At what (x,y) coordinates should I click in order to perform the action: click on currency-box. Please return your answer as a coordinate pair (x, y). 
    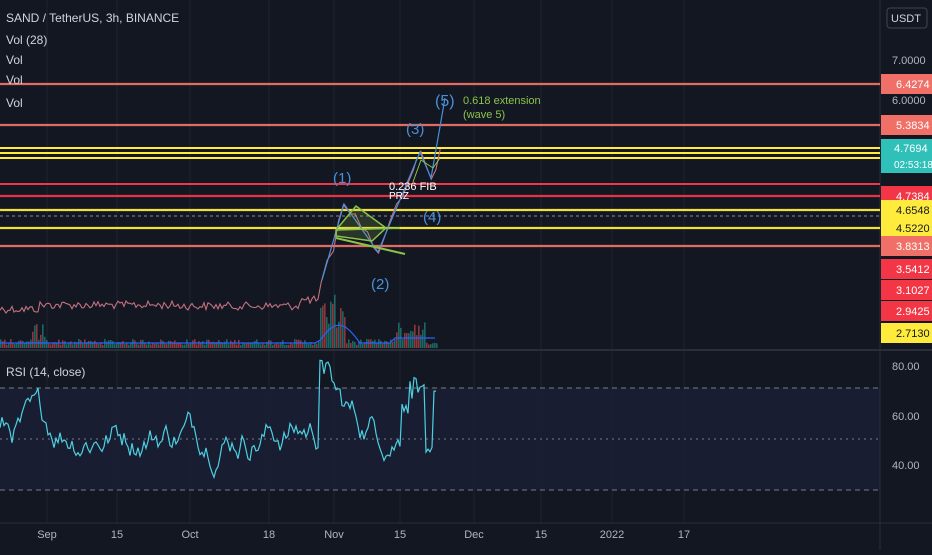
    Looking at the image, I should click on (907, 18).